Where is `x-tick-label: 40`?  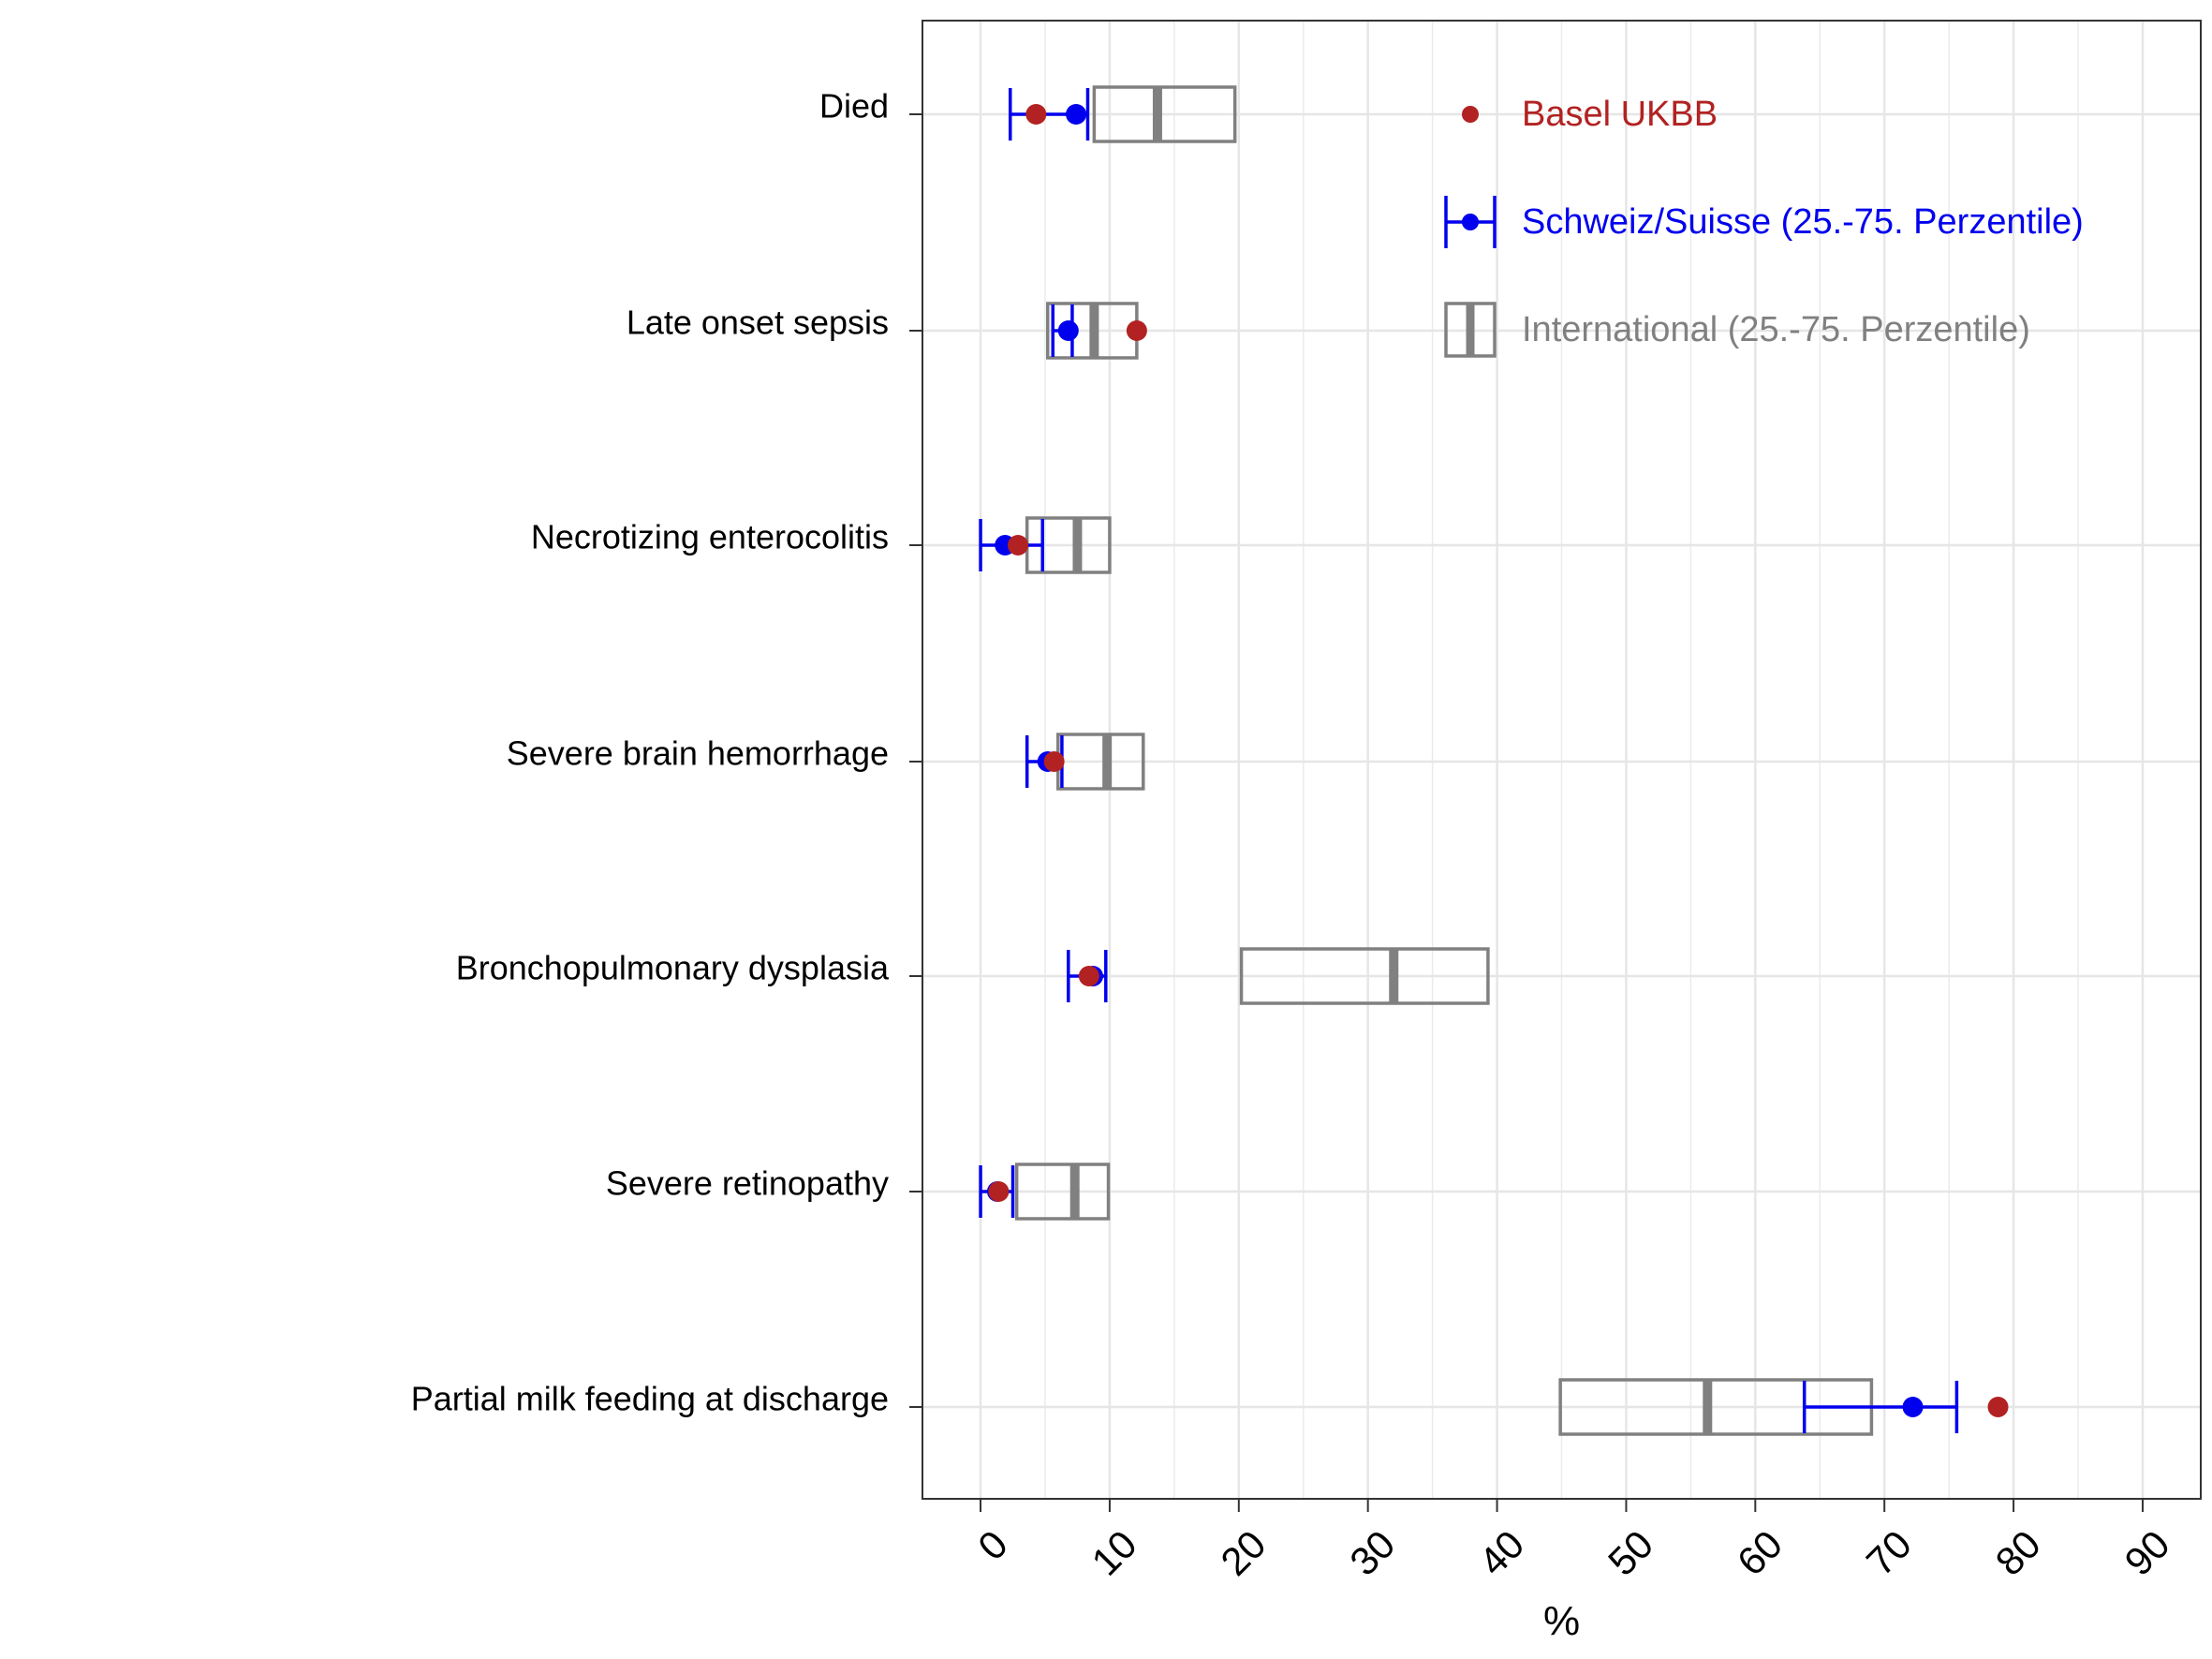
x-tick-label: 40 is located at coordinates (1501, 1553).